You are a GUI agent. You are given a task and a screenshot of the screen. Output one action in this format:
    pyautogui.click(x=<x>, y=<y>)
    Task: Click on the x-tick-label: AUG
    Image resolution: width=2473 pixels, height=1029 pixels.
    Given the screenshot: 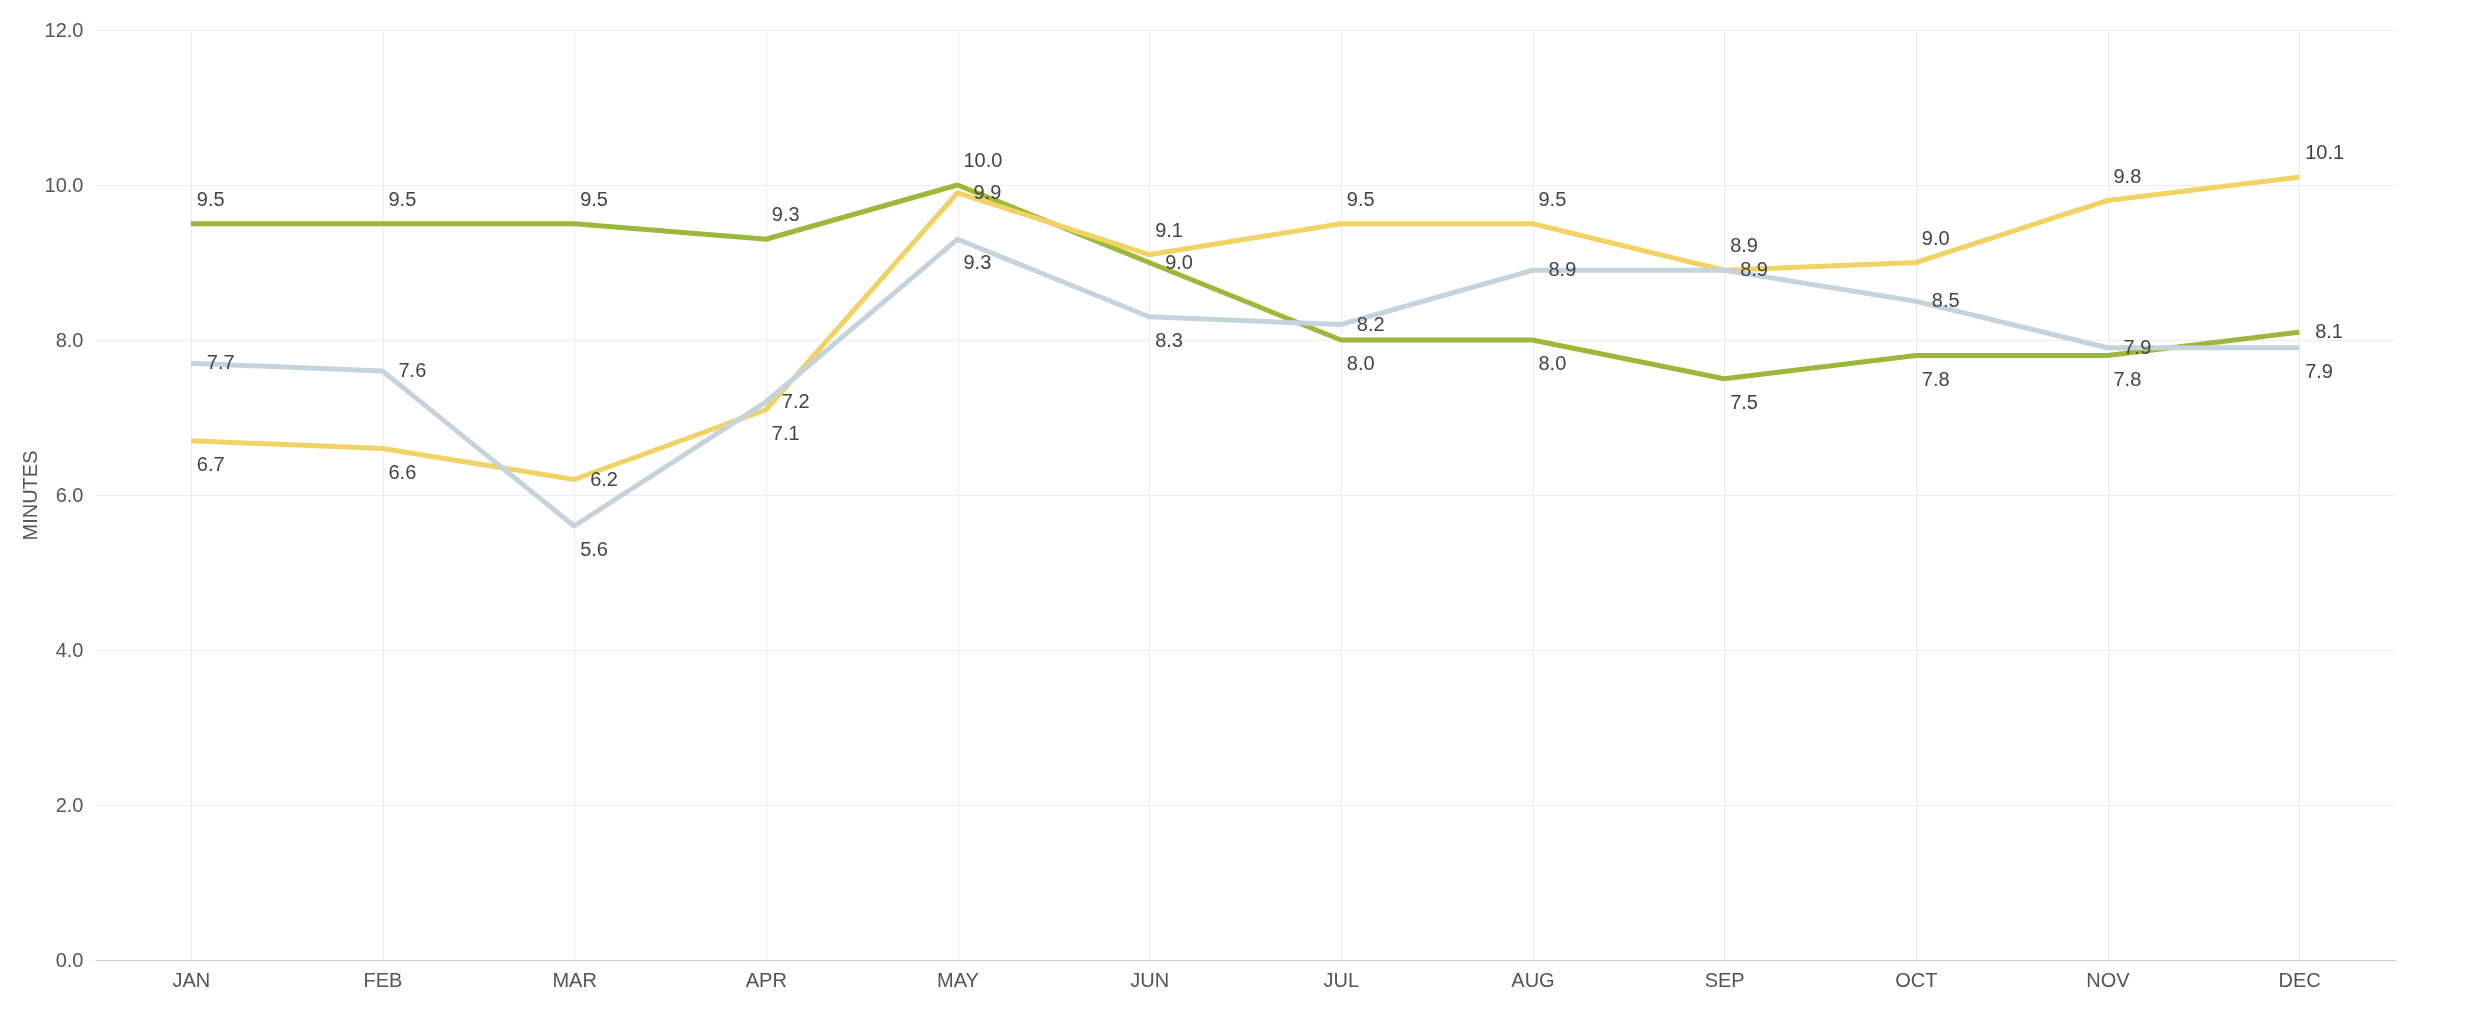 What is the action you would take?
    pyautogui.click(x=1533, y=979)
    